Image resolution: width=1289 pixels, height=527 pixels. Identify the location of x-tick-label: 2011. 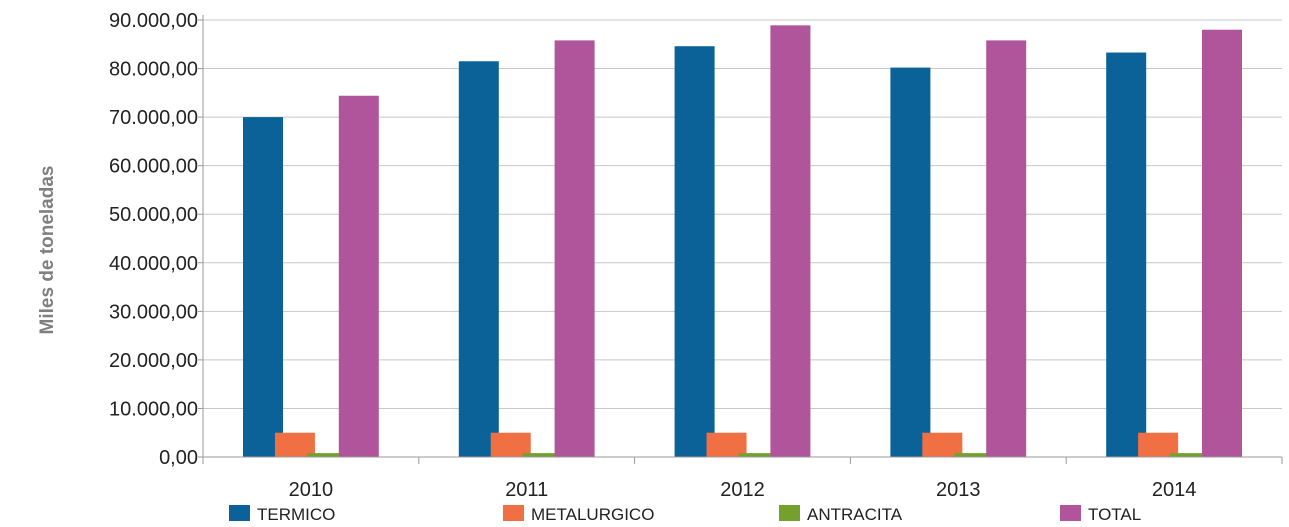
(526, 490).